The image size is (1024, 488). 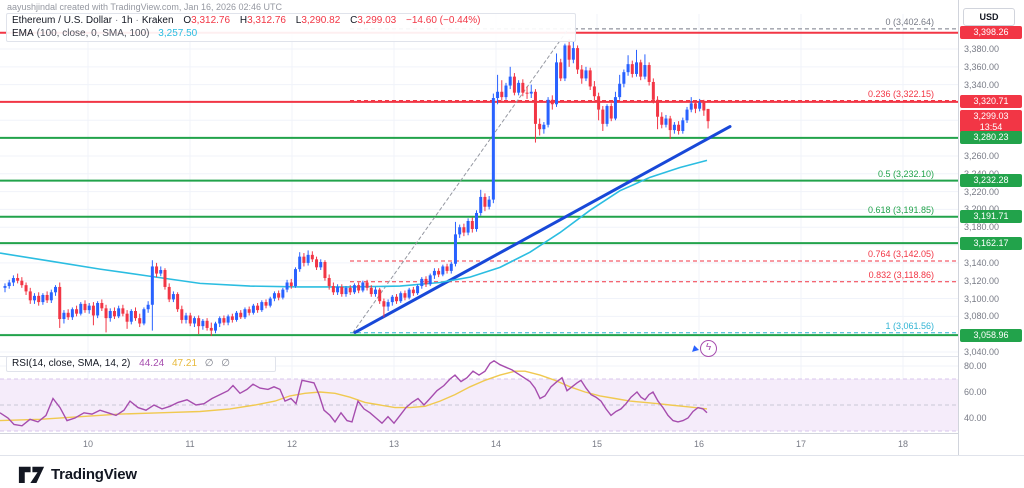 I want to click on time-tick: 14, so click(x=496, y=444).